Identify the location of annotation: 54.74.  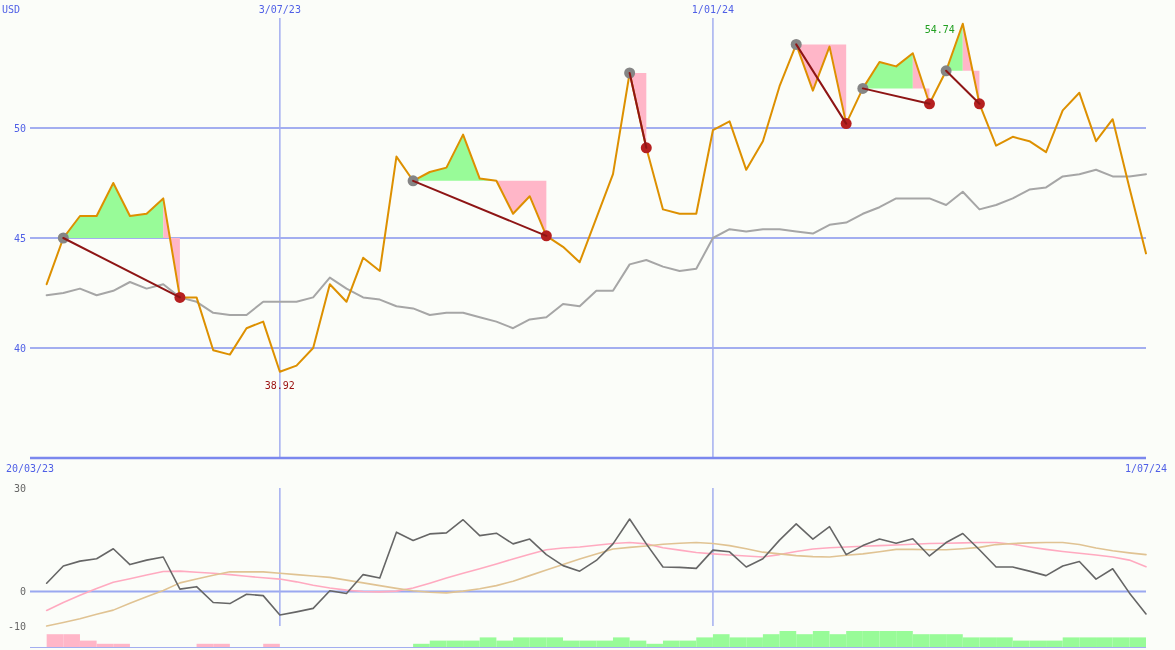
(939, 29).